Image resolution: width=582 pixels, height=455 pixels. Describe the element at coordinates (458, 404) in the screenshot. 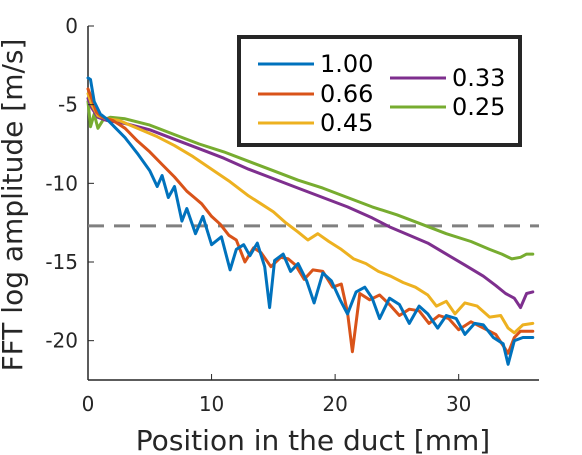

I see `x-tick-label: 30` at that location.